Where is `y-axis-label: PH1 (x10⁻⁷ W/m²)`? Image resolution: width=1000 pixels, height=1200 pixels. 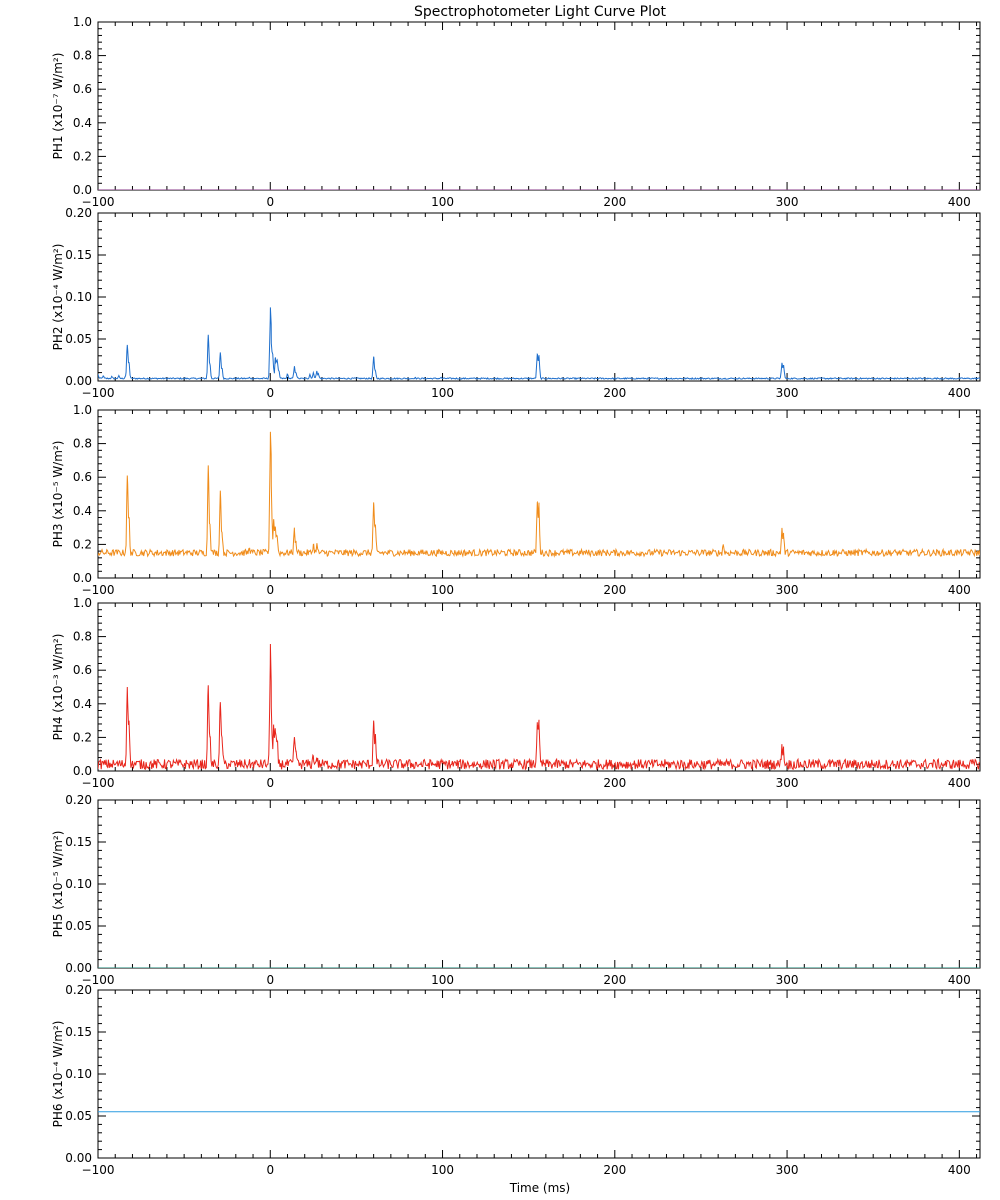 y-axis-label: PH1 (x10⁻⁷ W/m²) is located at coordinates (58, 106).